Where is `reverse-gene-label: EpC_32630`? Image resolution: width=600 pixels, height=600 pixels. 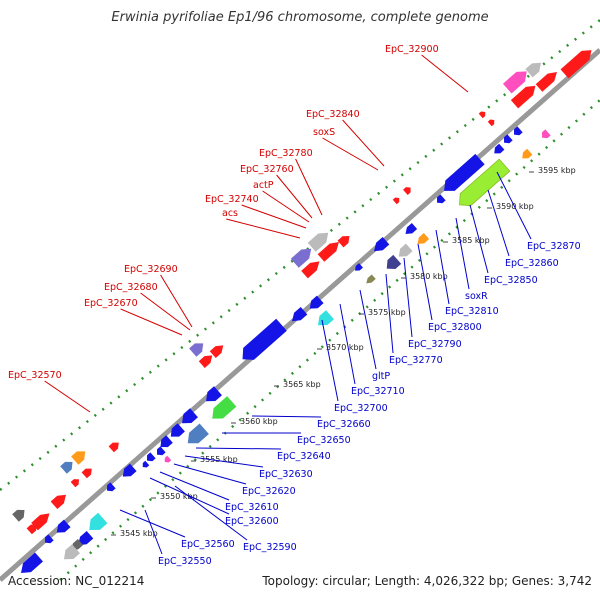 reverse-gene-label: EpC_32630 is located at coordinates (286, 474).